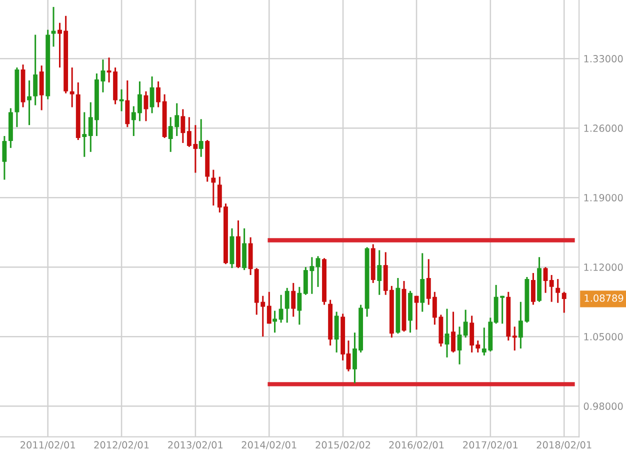  I want to click on annotation: 1.08789, so click(604, 298).